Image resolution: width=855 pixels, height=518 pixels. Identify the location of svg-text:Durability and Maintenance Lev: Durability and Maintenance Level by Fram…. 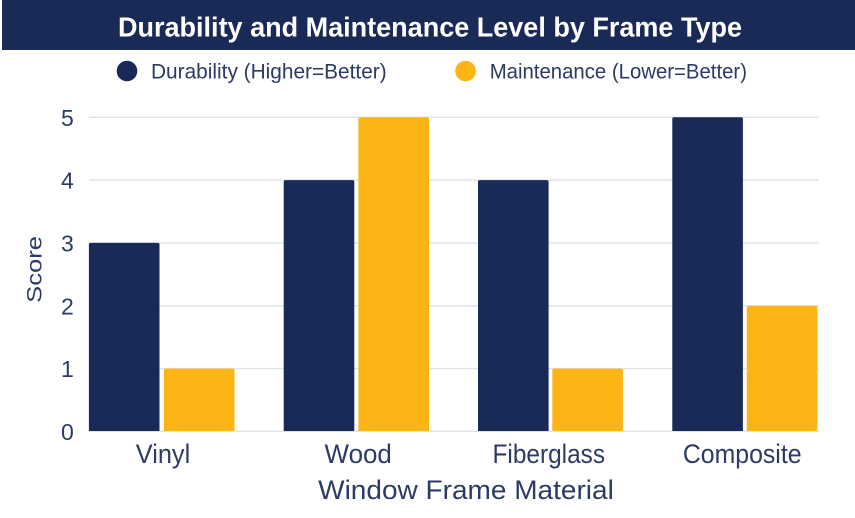
(430, 26).